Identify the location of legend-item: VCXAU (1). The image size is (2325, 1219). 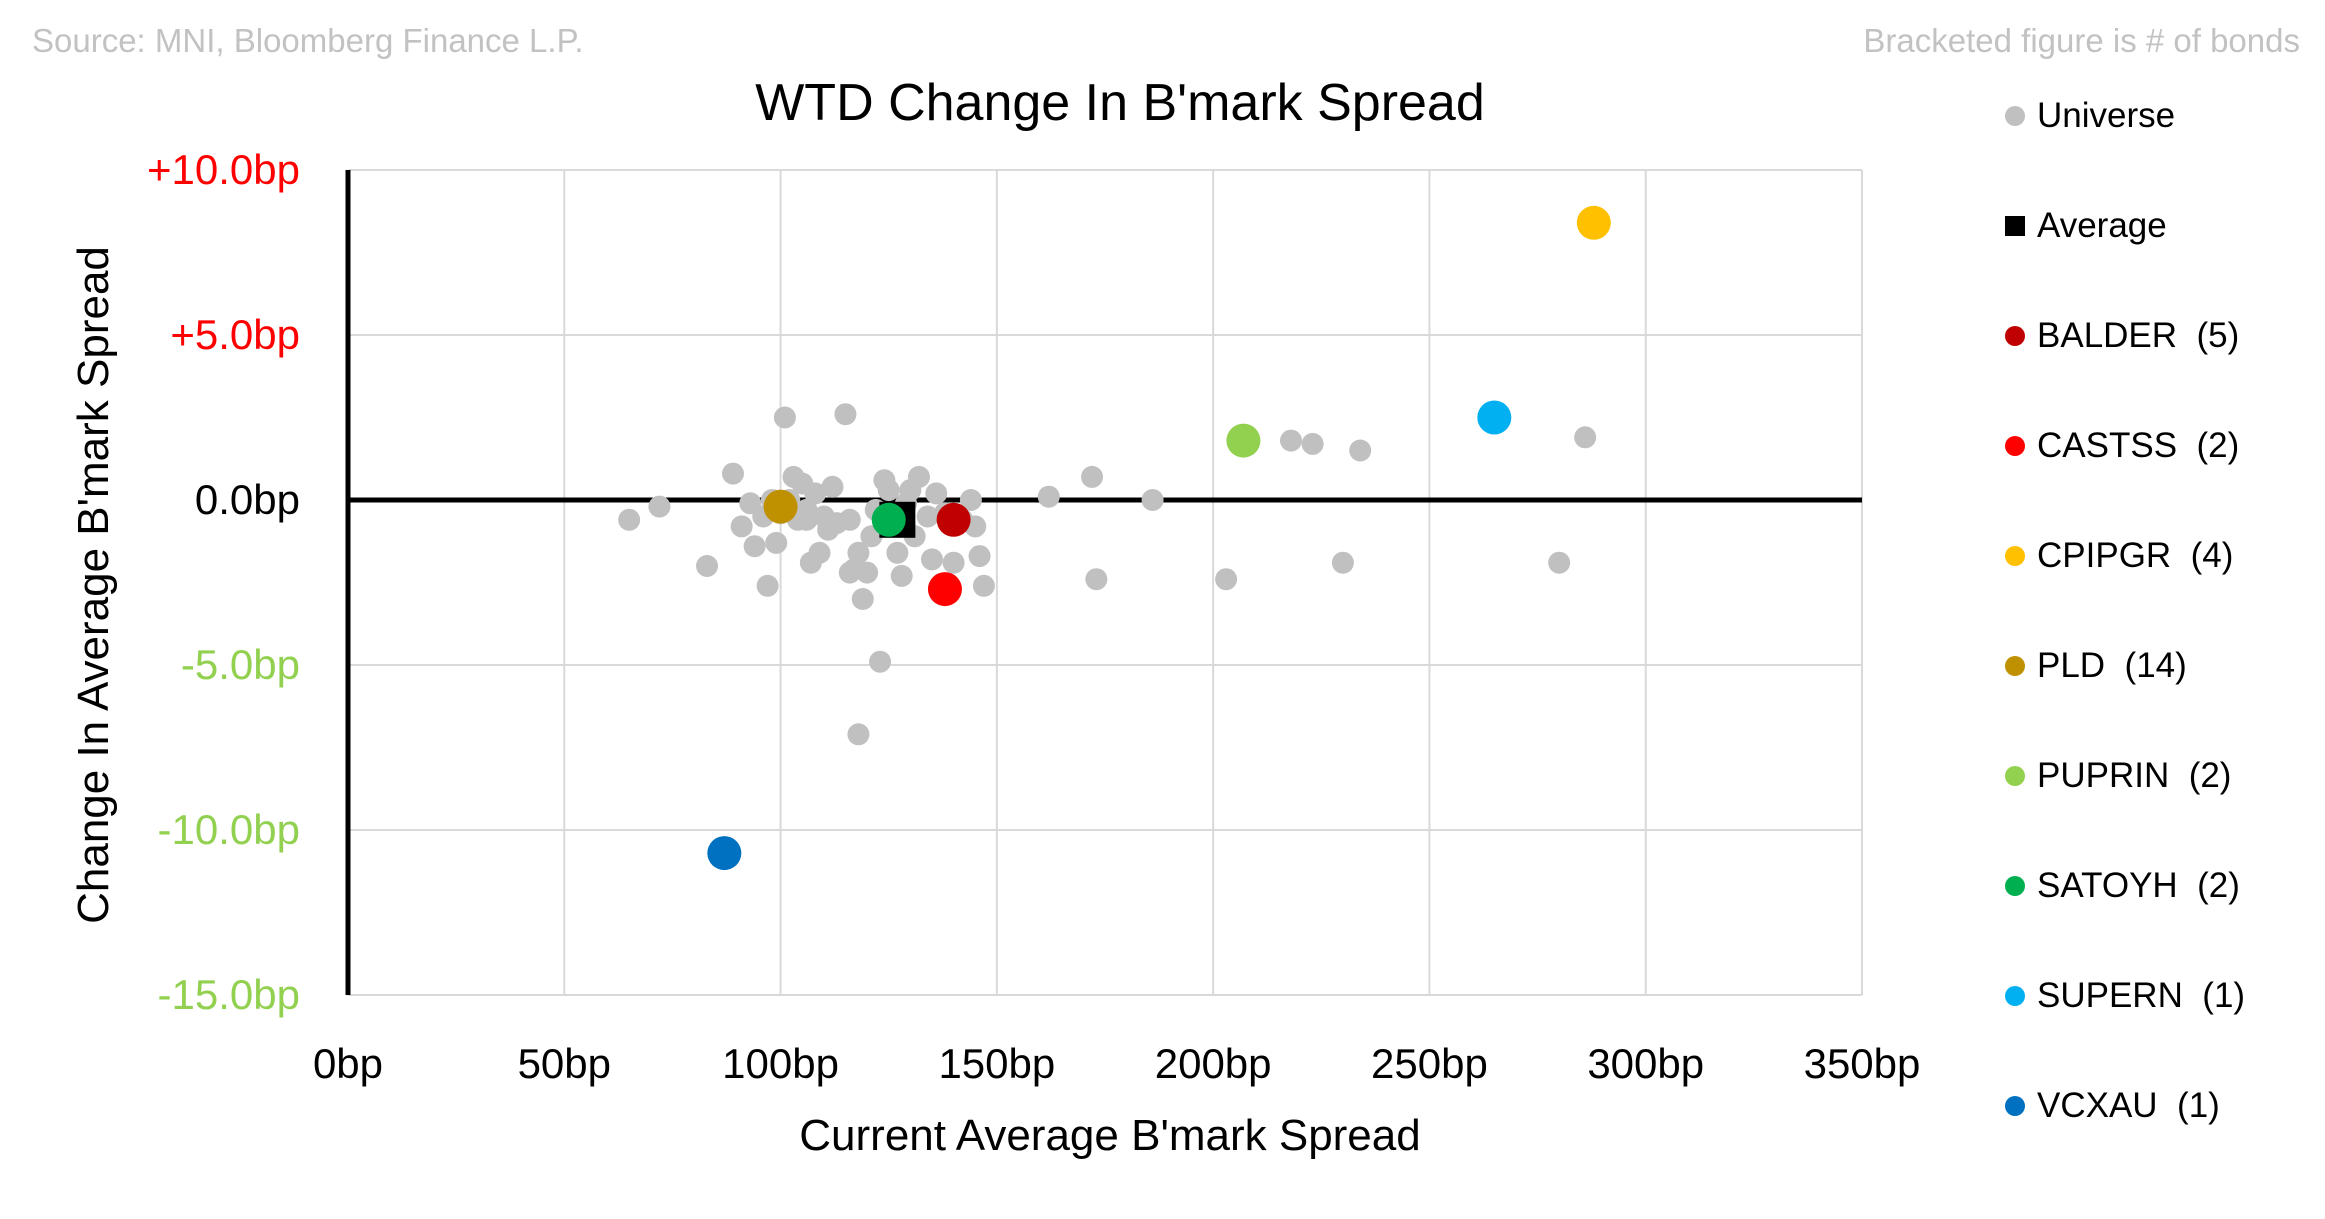
(2112, 1106).